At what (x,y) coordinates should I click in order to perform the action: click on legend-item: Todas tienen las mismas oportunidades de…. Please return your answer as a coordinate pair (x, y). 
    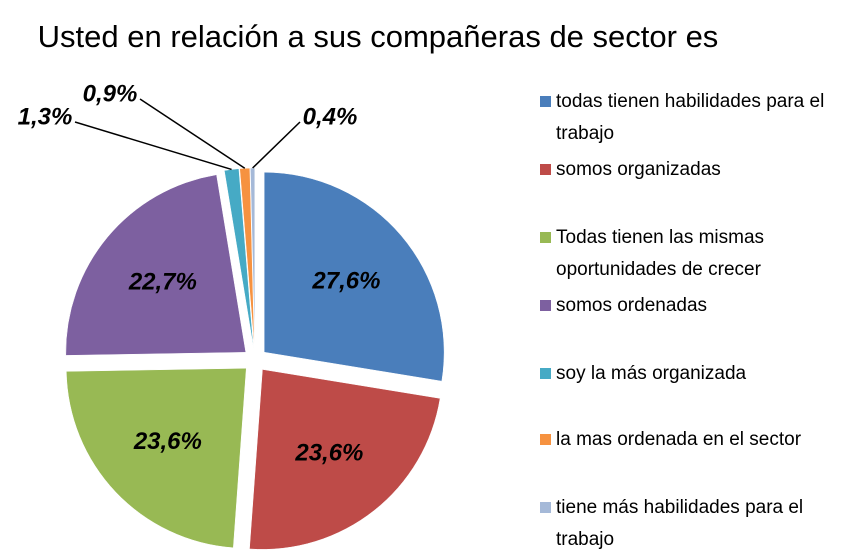
    Looking at the image, I should click on (690, 254).